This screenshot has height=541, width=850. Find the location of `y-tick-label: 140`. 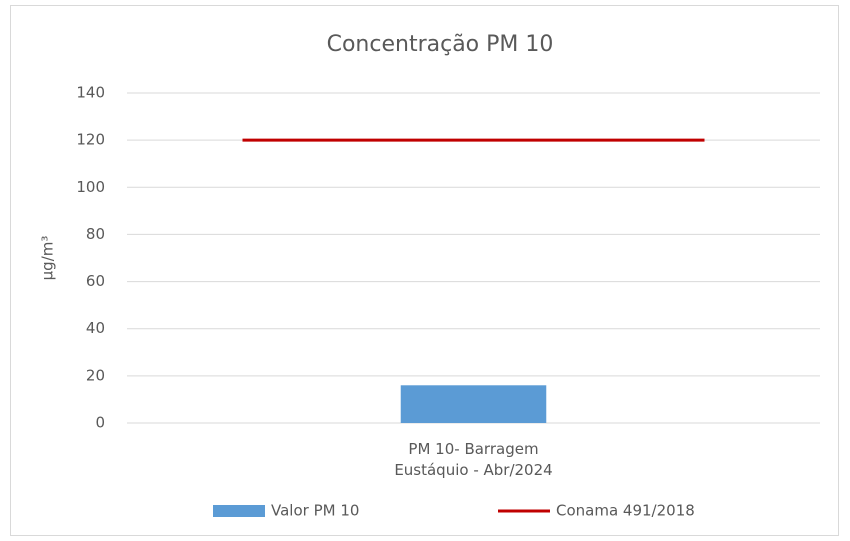

y-tick-label: 140 is located at coordinates (90, 93).